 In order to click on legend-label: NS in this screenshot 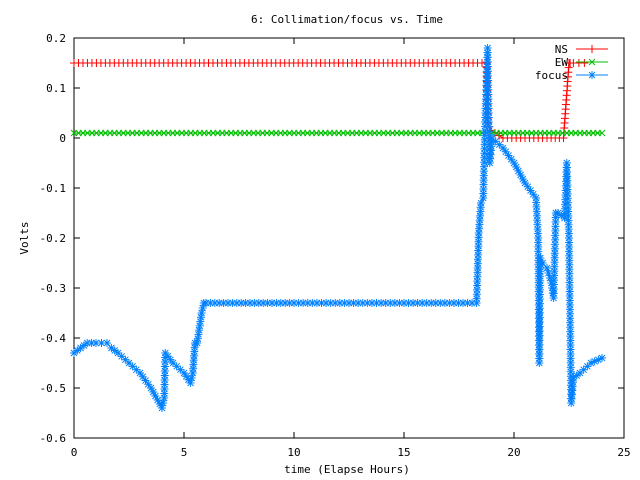, I will do `click(561, 49)`.